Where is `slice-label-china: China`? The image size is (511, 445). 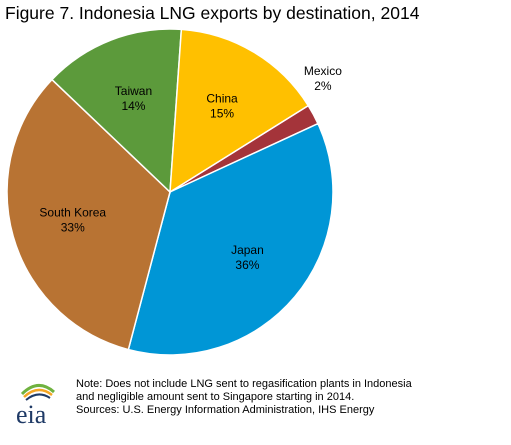
slice-label-china: China is located at coordinates (222, 98).